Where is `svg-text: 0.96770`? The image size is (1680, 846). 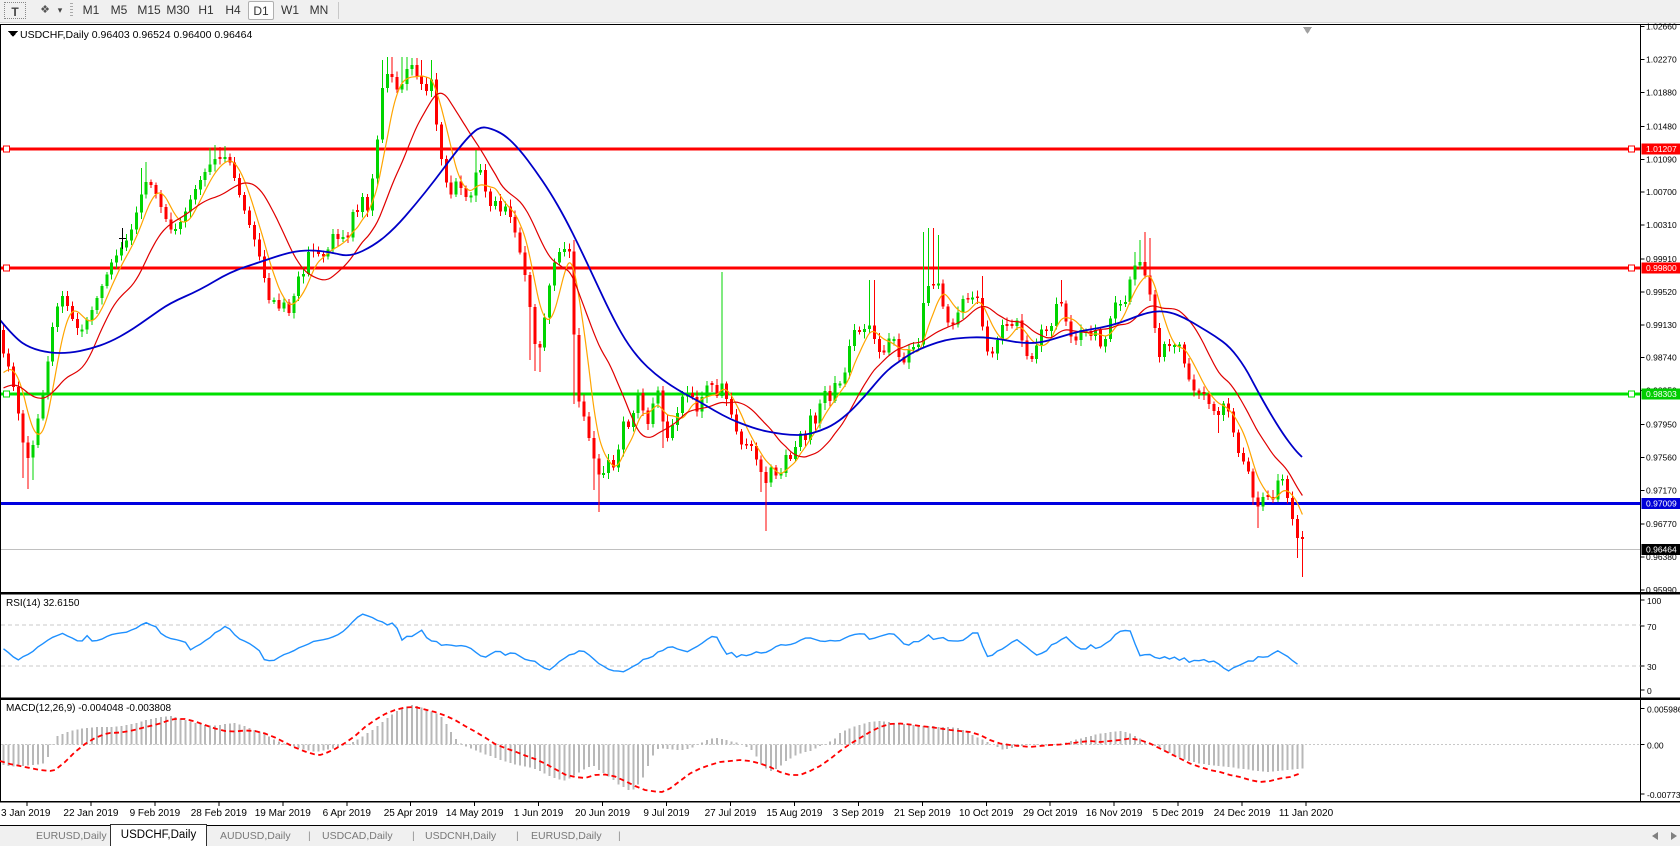 svg-text: 0.96770 is located at coordinates (1661, 524).